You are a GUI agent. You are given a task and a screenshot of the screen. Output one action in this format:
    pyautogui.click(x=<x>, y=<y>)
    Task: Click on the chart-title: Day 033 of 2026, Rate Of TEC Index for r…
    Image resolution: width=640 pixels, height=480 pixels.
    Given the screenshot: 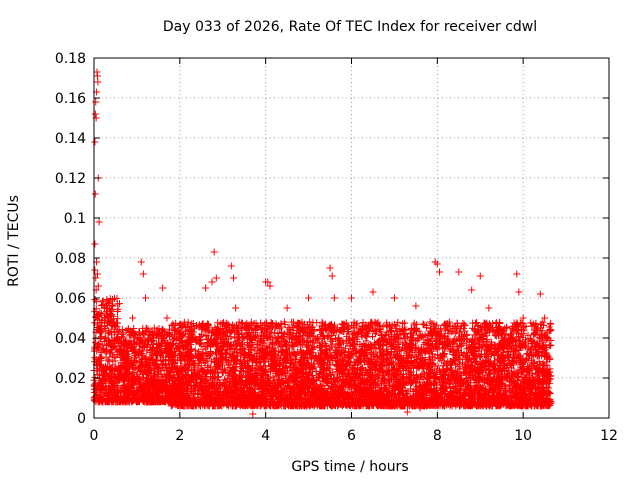 What is the action you would take?
    pyautogui.click(x=350, y=27)
    